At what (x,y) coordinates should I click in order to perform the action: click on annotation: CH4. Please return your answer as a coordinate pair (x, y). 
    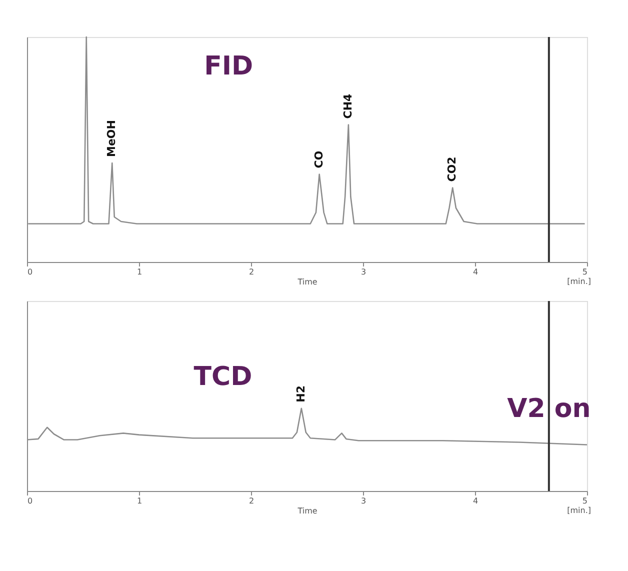
    Looking at the image, I should click on (347, 106).